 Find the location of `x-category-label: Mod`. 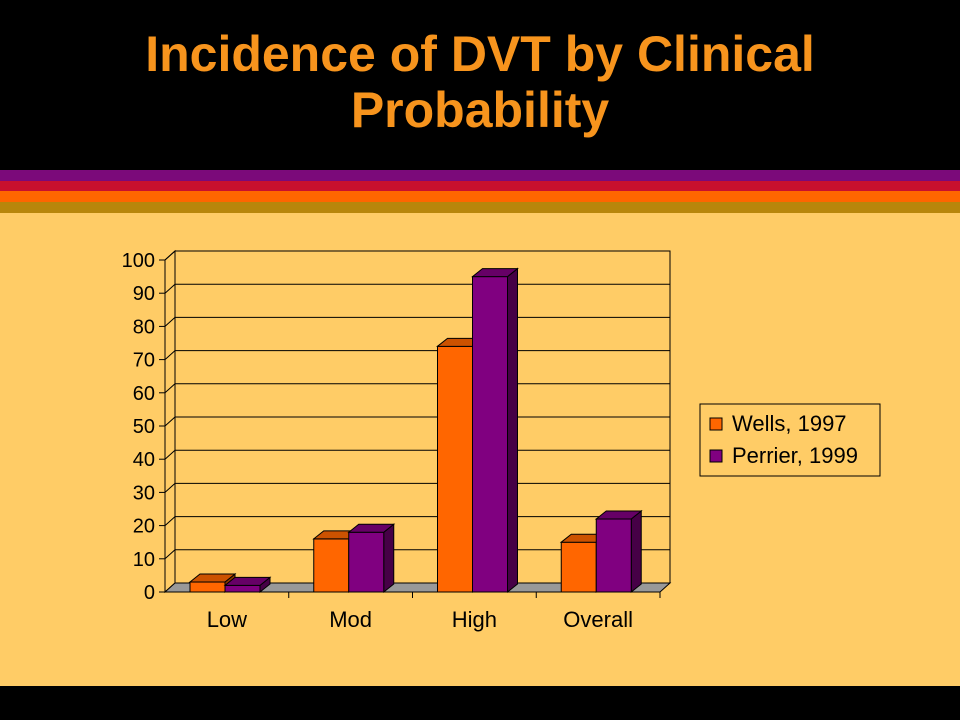

x-category-label: Mod is located at coordinates (350, 619).